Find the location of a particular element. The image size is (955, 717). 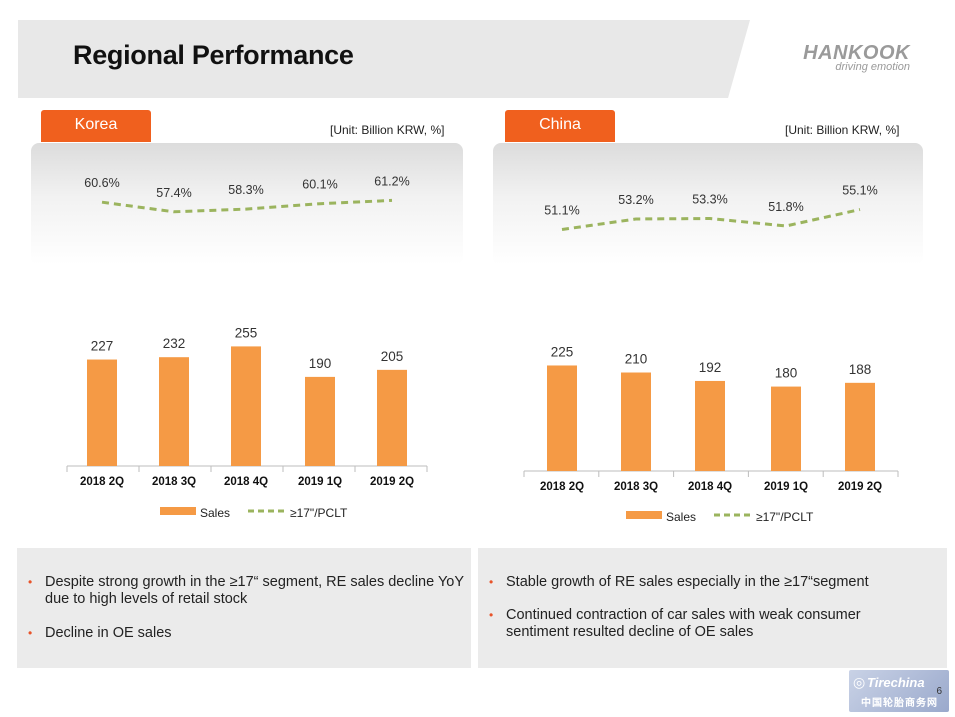

trend-box-china is located at coordinates (708, 204).